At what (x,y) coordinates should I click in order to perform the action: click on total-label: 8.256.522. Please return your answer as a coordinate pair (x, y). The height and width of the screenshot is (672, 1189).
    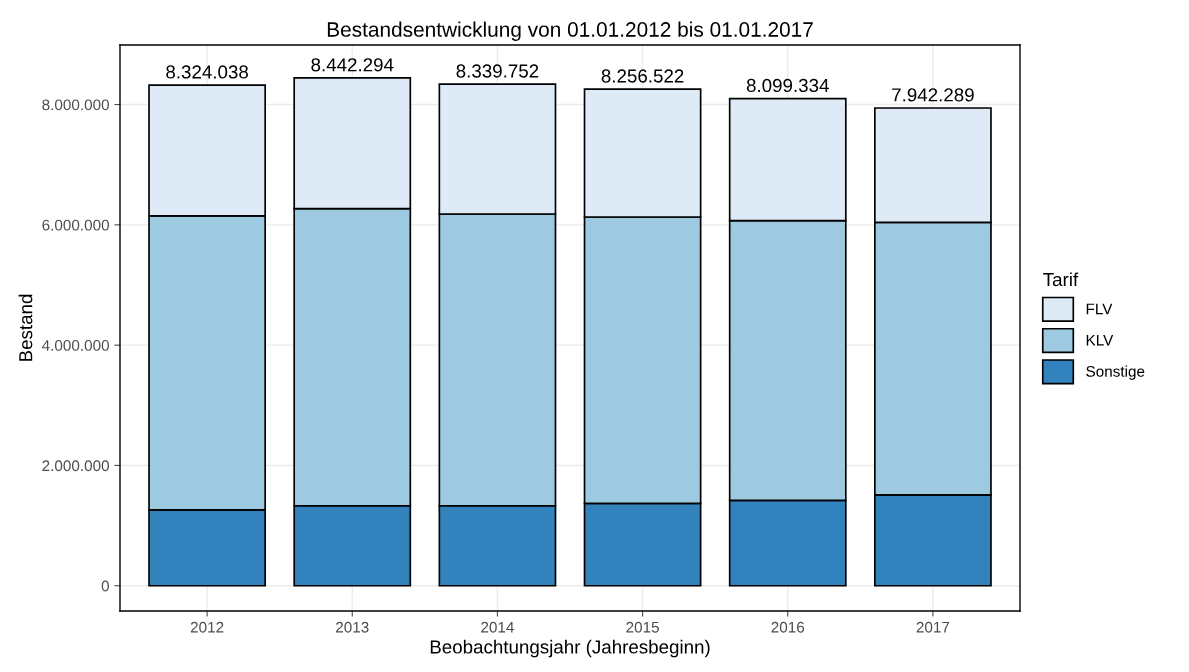
    Looking at the image, I should click on (642, 76).